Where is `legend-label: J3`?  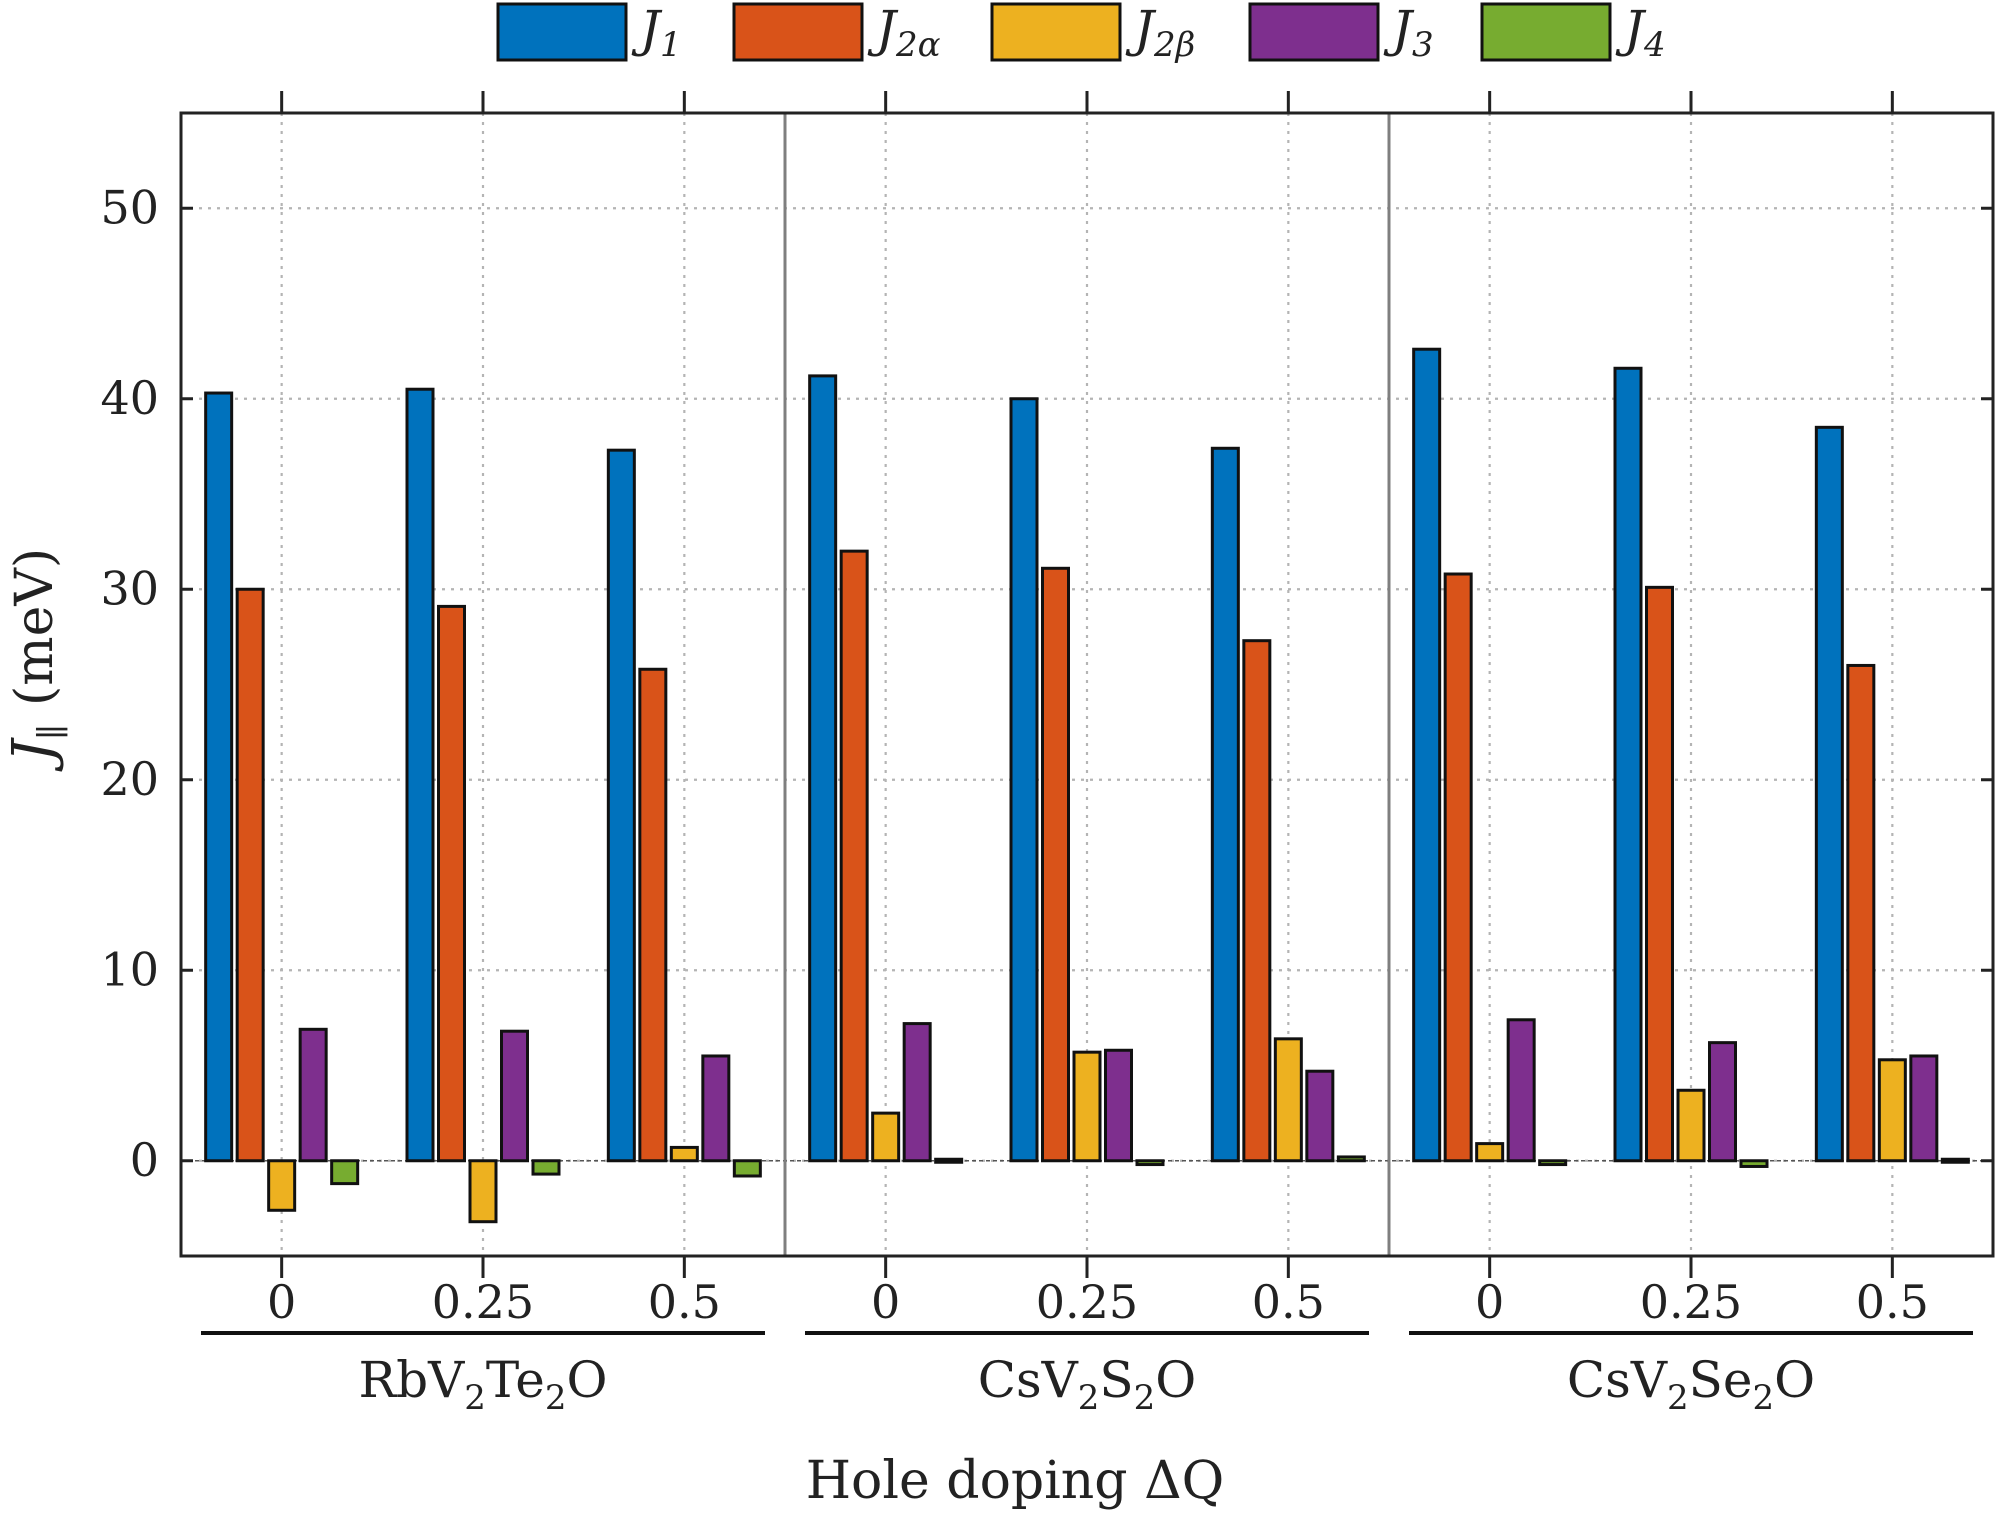
legend-label: J3 is located at coordinates (1408, 32).